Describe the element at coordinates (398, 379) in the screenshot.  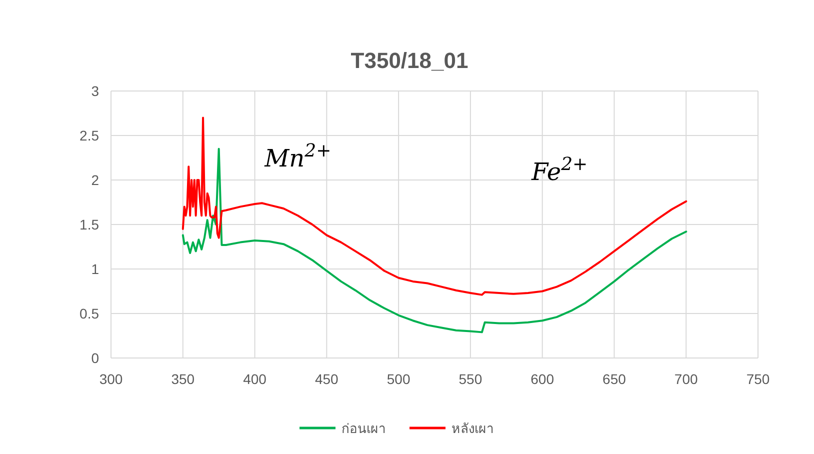
I see `x-tick-label: 500` at that location.